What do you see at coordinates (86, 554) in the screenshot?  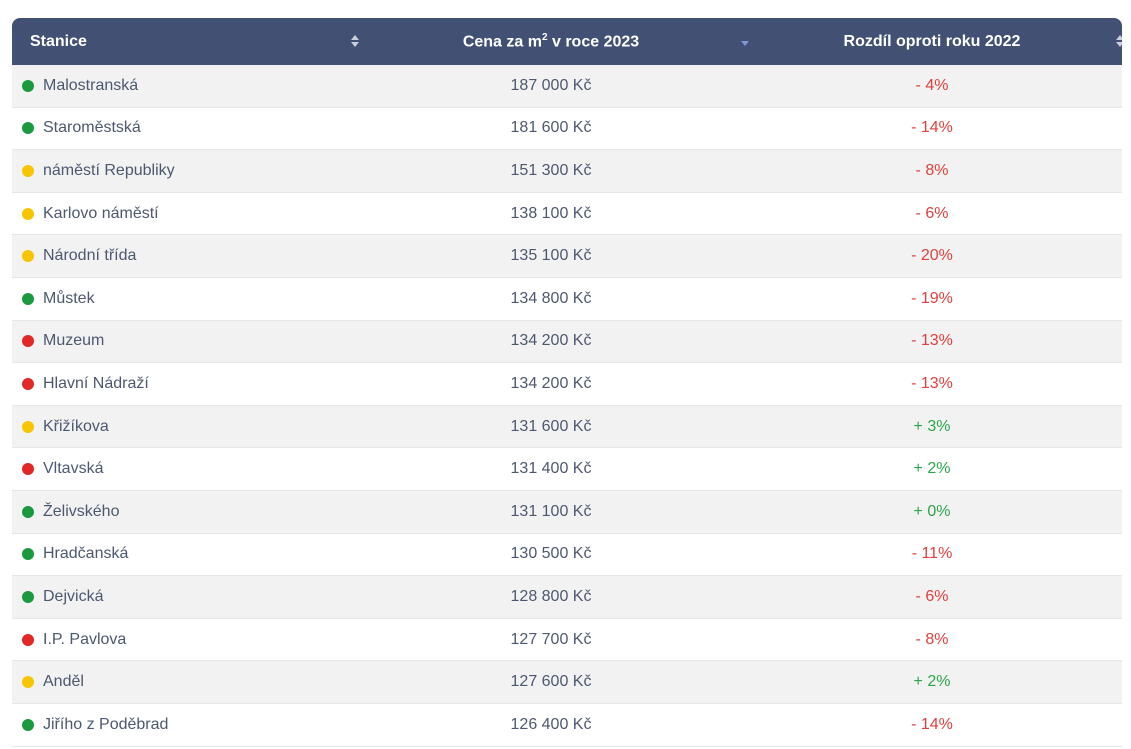 I see `station-name: Hradčanská` at bounding box center [86, 554].